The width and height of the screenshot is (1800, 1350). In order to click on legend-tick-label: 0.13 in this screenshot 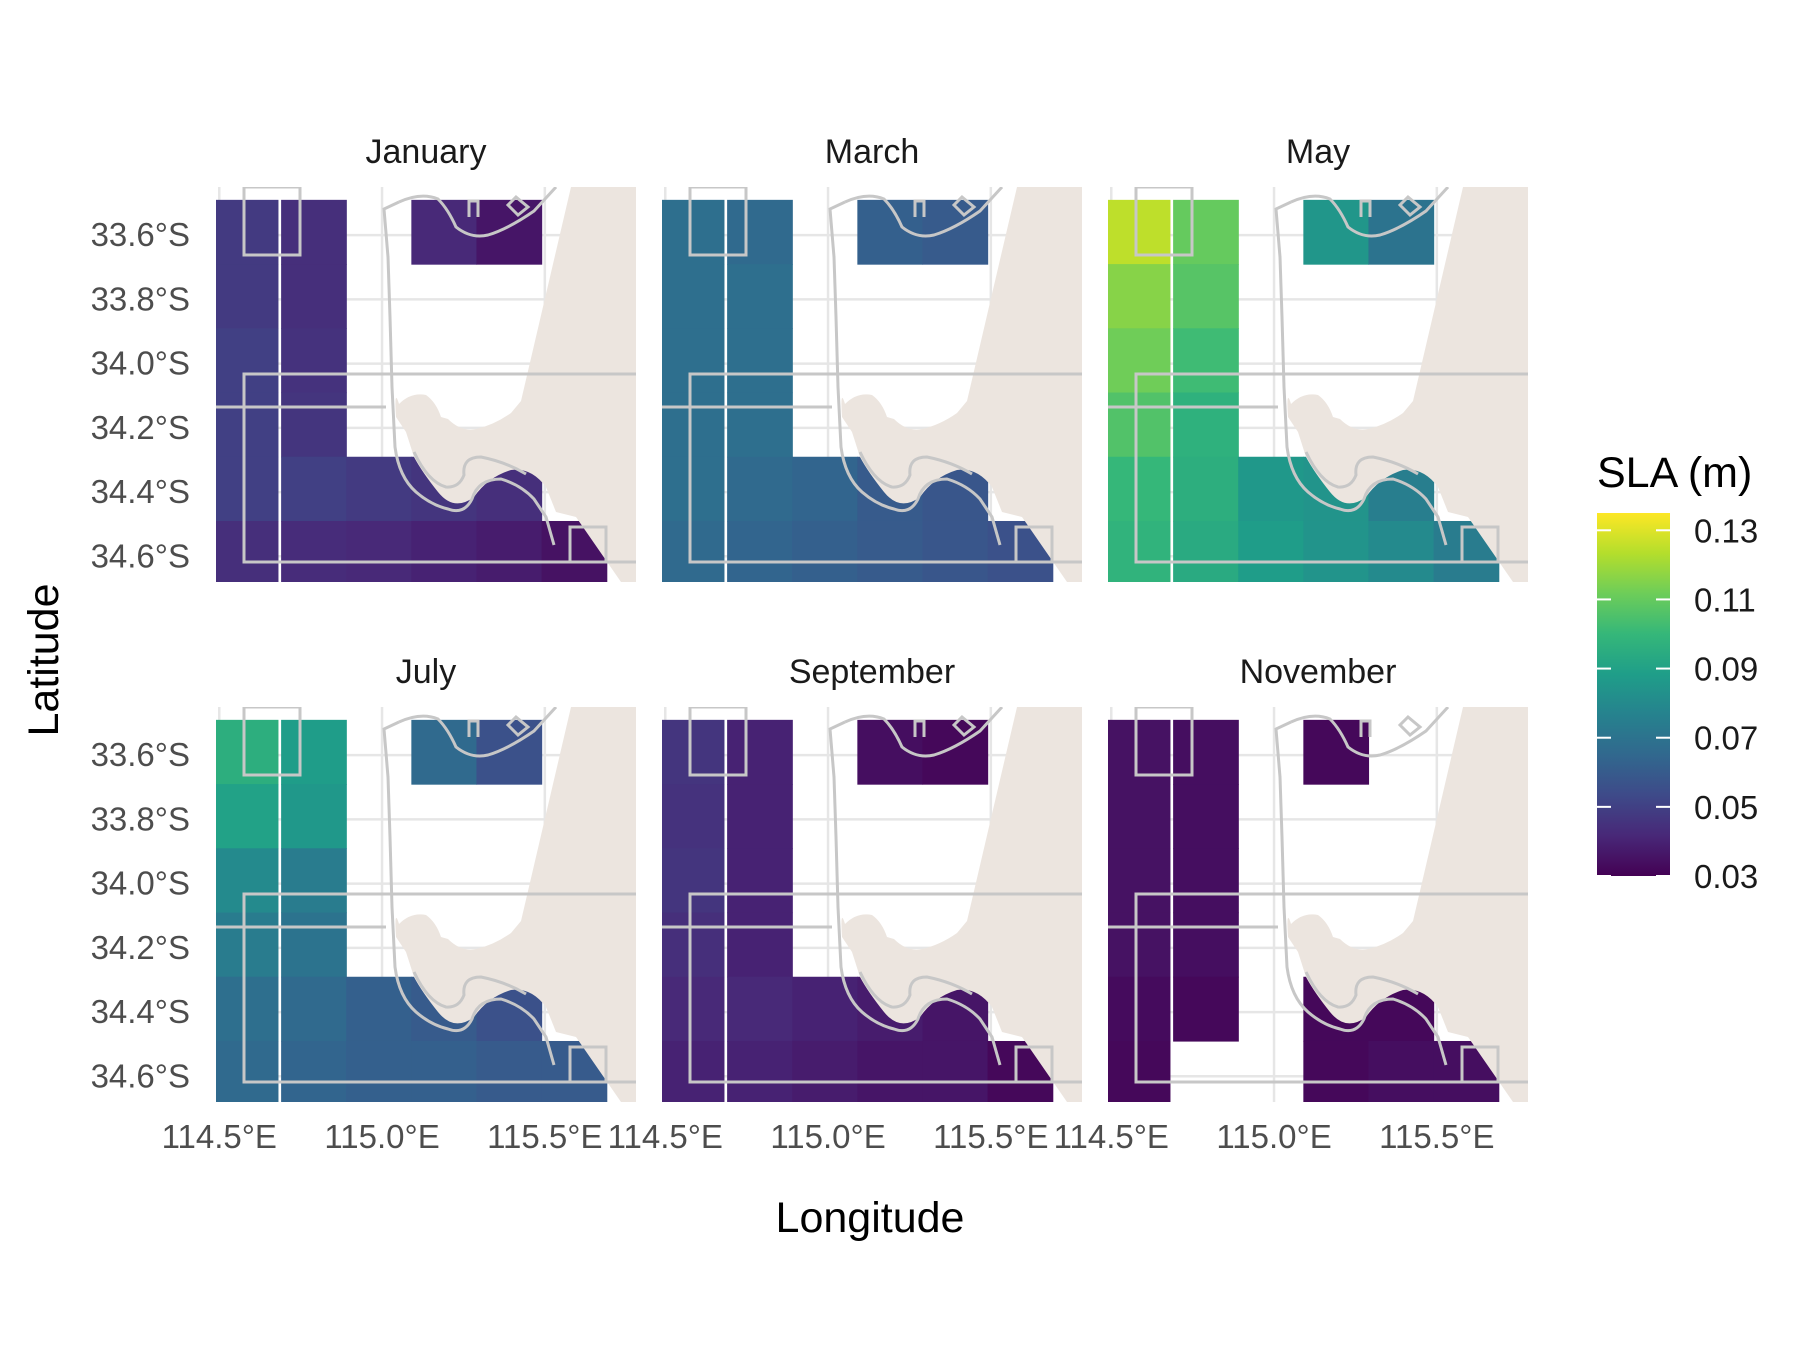, I will do `click(1726, 530)`.